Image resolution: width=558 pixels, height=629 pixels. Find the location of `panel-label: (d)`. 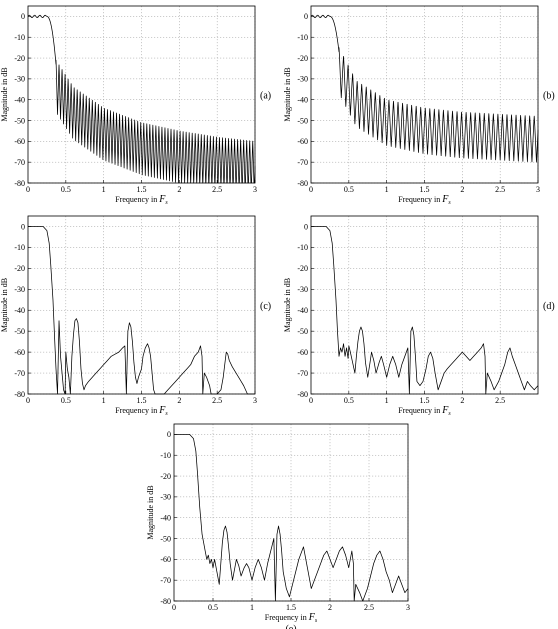

panel-label: (d) is located at coordinates (549, 306).